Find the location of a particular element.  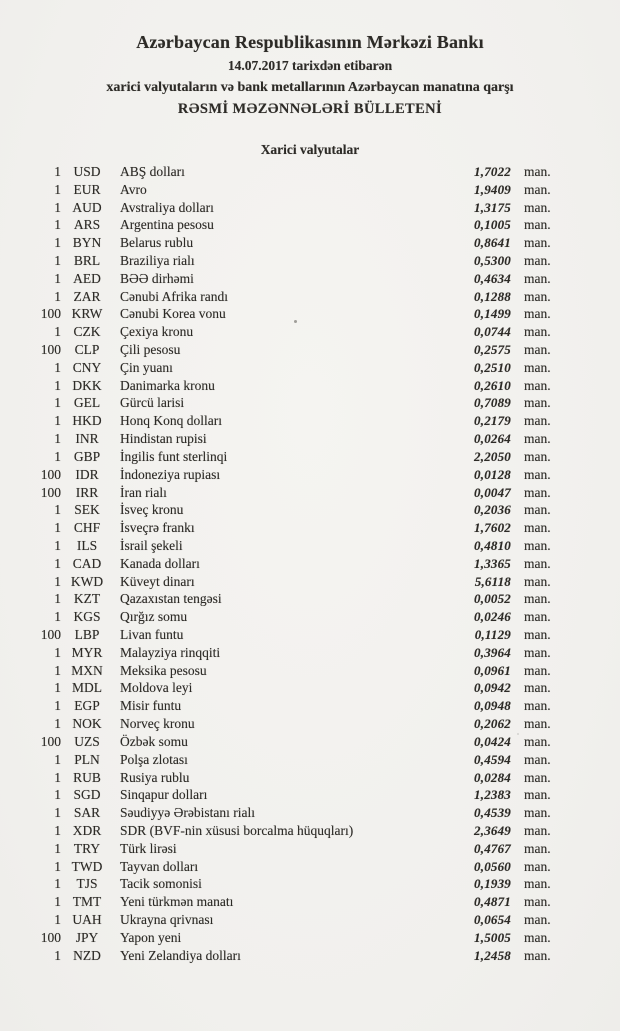

currency-name: Norveç kronu is located at coordinates (157, 724).